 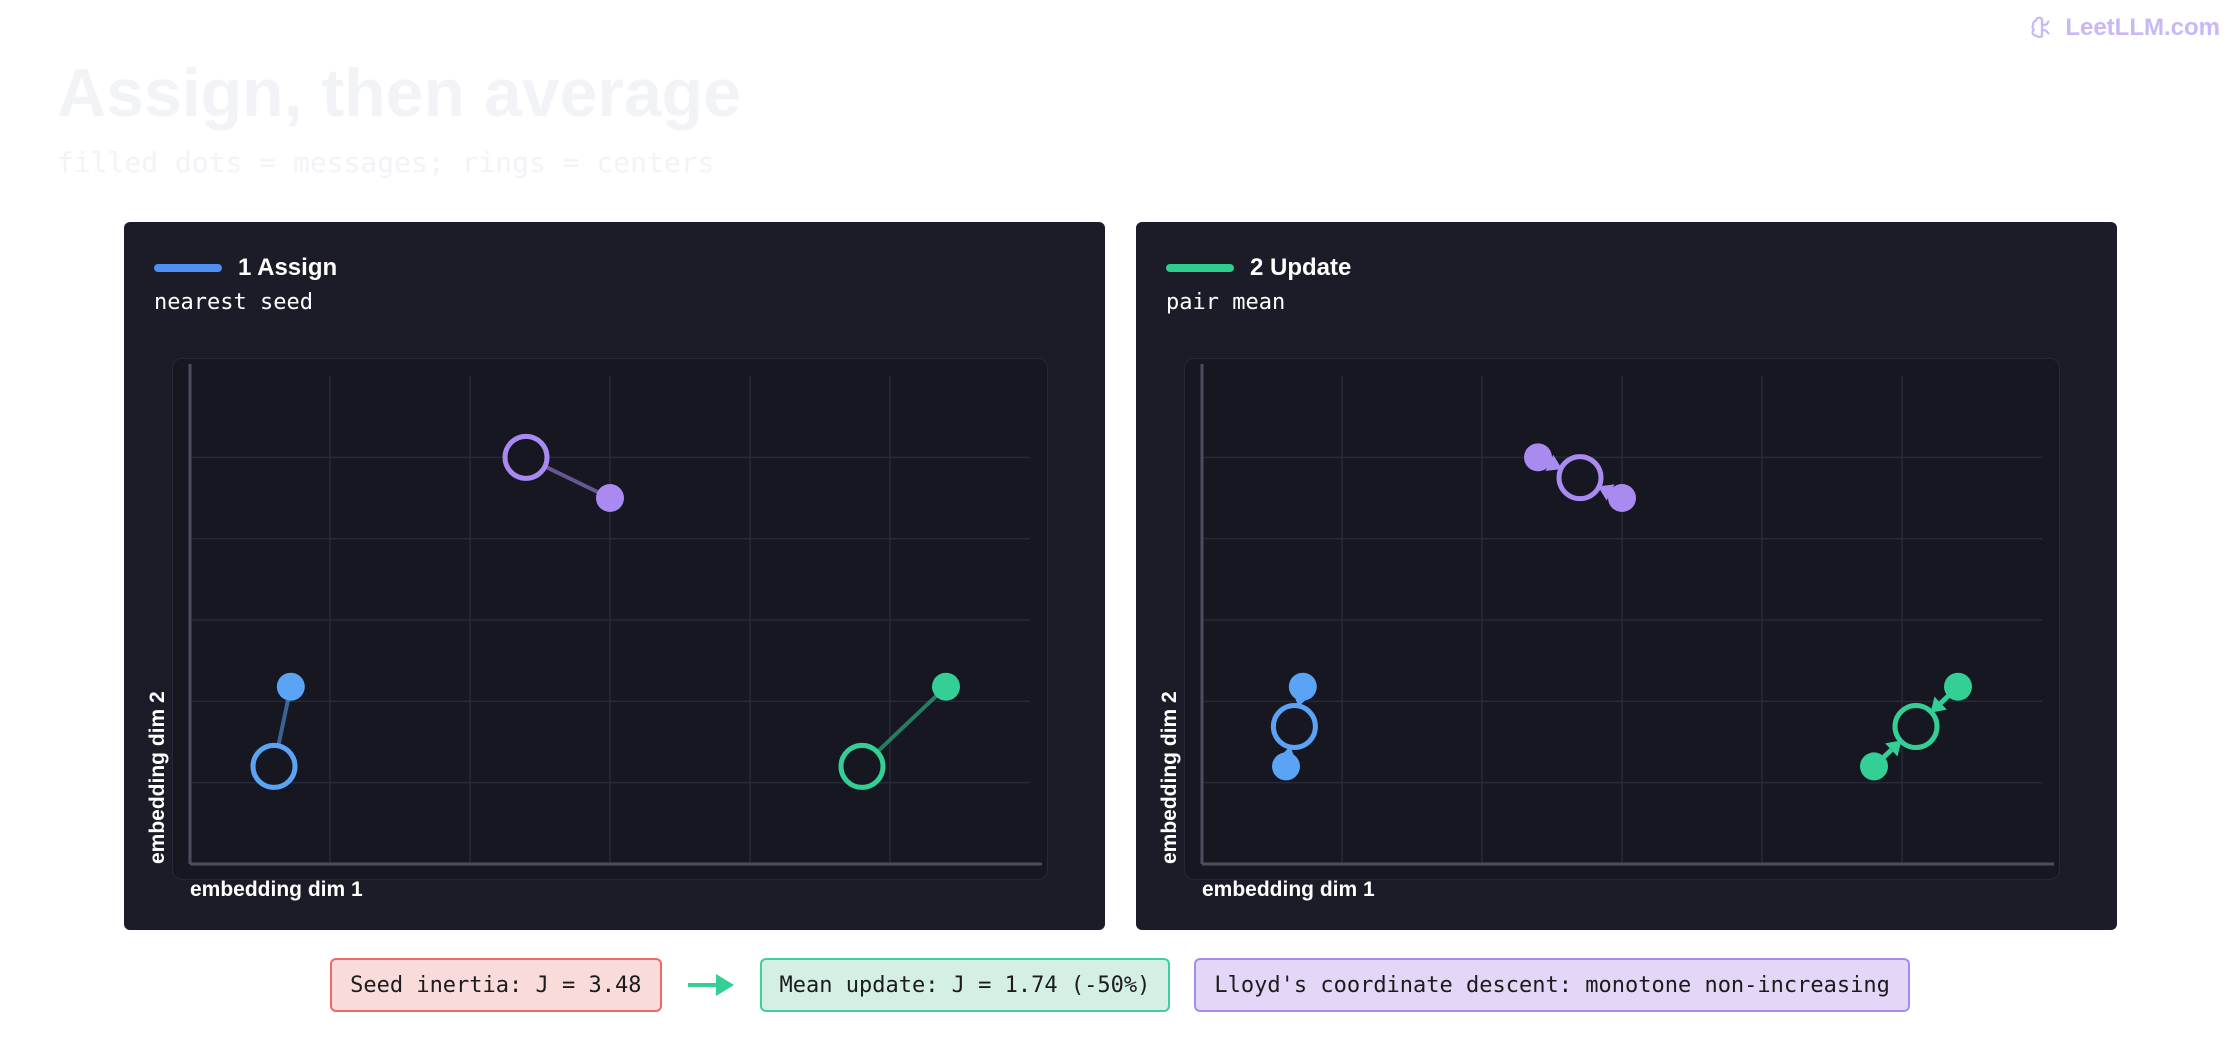 What do you see at coordinates (386, 162) in the screenshot?
I see `page-subtitle: filled dots = messages; rings = centers` at bounding box center [386, 162].